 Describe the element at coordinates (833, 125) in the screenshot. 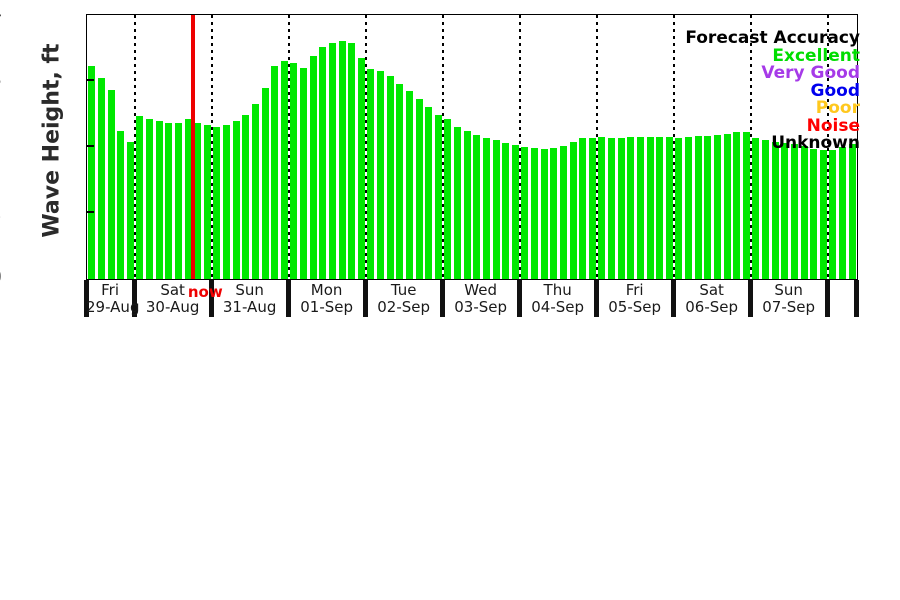

I see `legend-entry-noise: Noise` at that location.